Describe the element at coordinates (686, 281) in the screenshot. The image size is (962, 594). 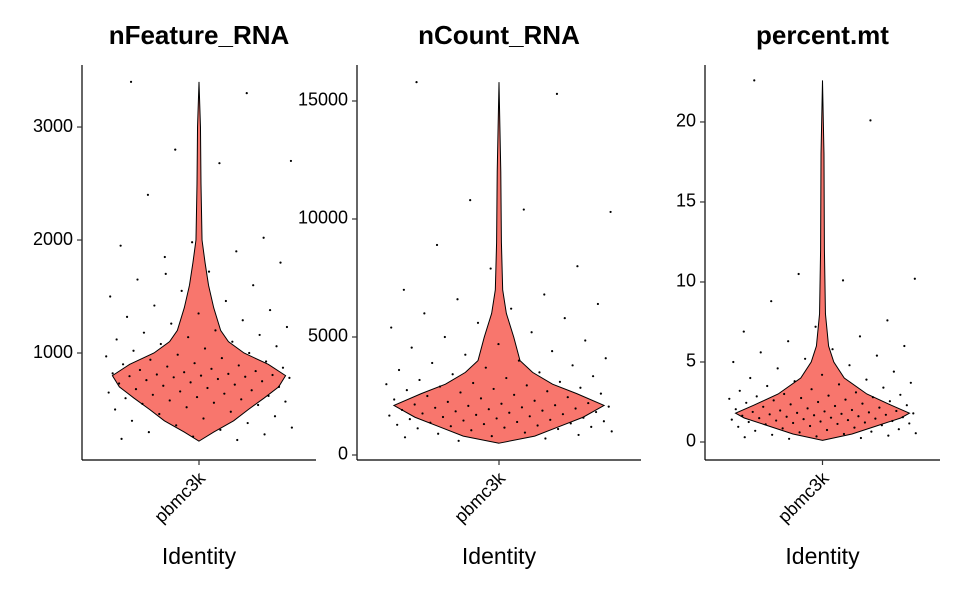
I see `y-tick-label: 10` at that location.